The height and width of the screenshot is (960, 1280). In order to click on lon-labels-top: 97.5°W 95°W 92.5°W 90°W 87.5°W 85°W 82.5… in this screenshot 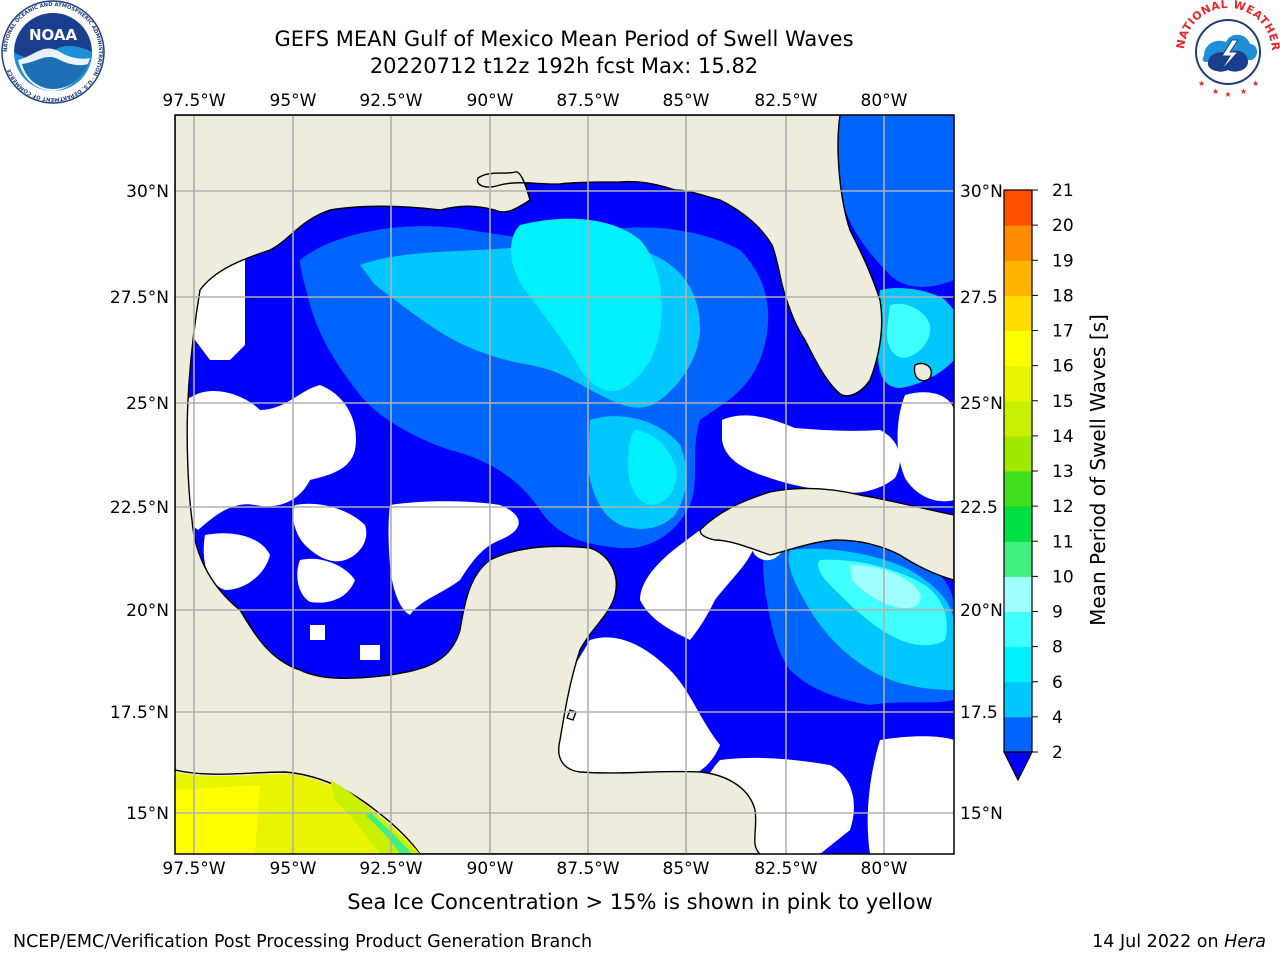, I will do `click(534, 101)`.